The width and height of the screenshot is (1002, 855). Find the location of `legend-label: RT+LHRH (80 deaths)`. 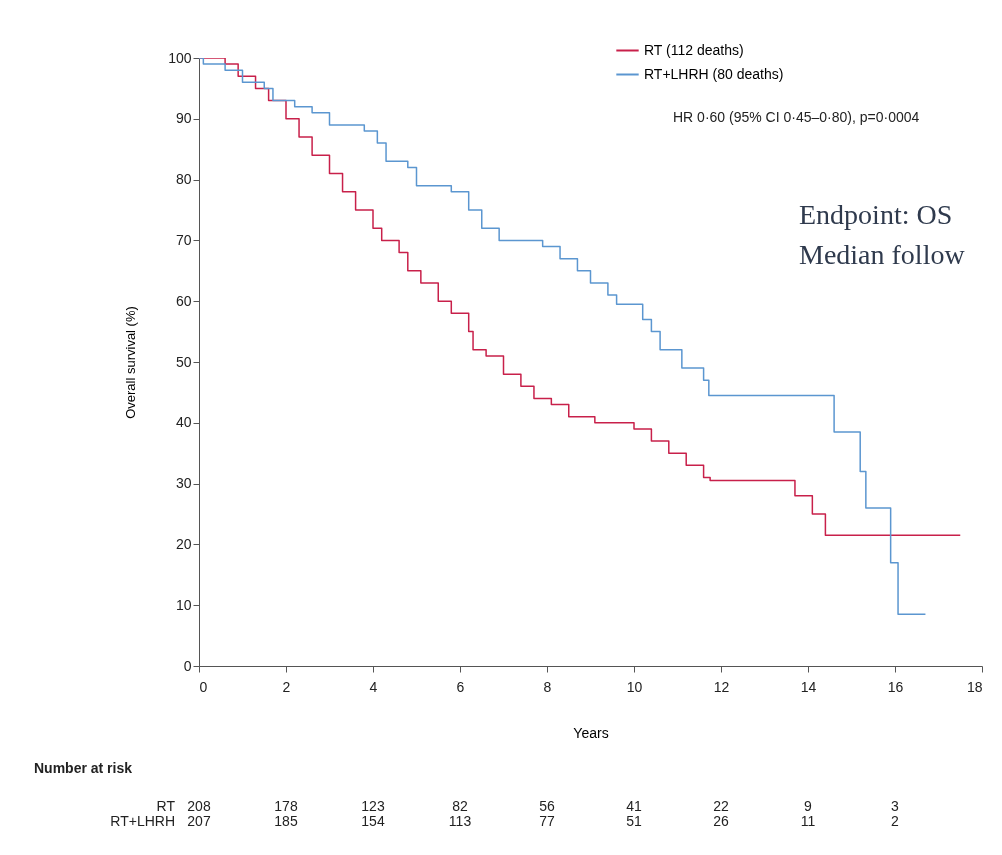

legend-label: RT+LHRH (80 deaths) is located at coordinates (714, 73).